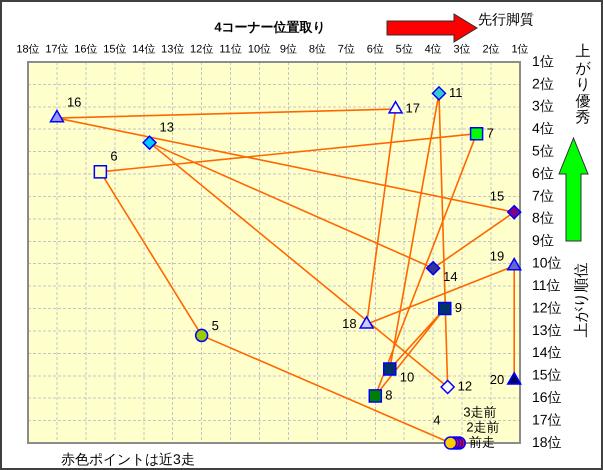 This screenshot has height=470, width=603. I want to click on y-tick-label: 11位, so click(546, 284).